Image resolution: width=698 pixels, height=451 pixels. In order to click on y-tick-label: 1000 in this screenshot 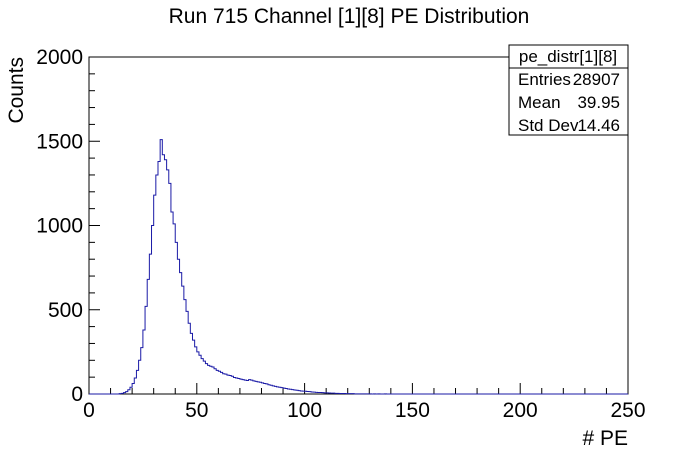, I will do `click(59, 226)`.